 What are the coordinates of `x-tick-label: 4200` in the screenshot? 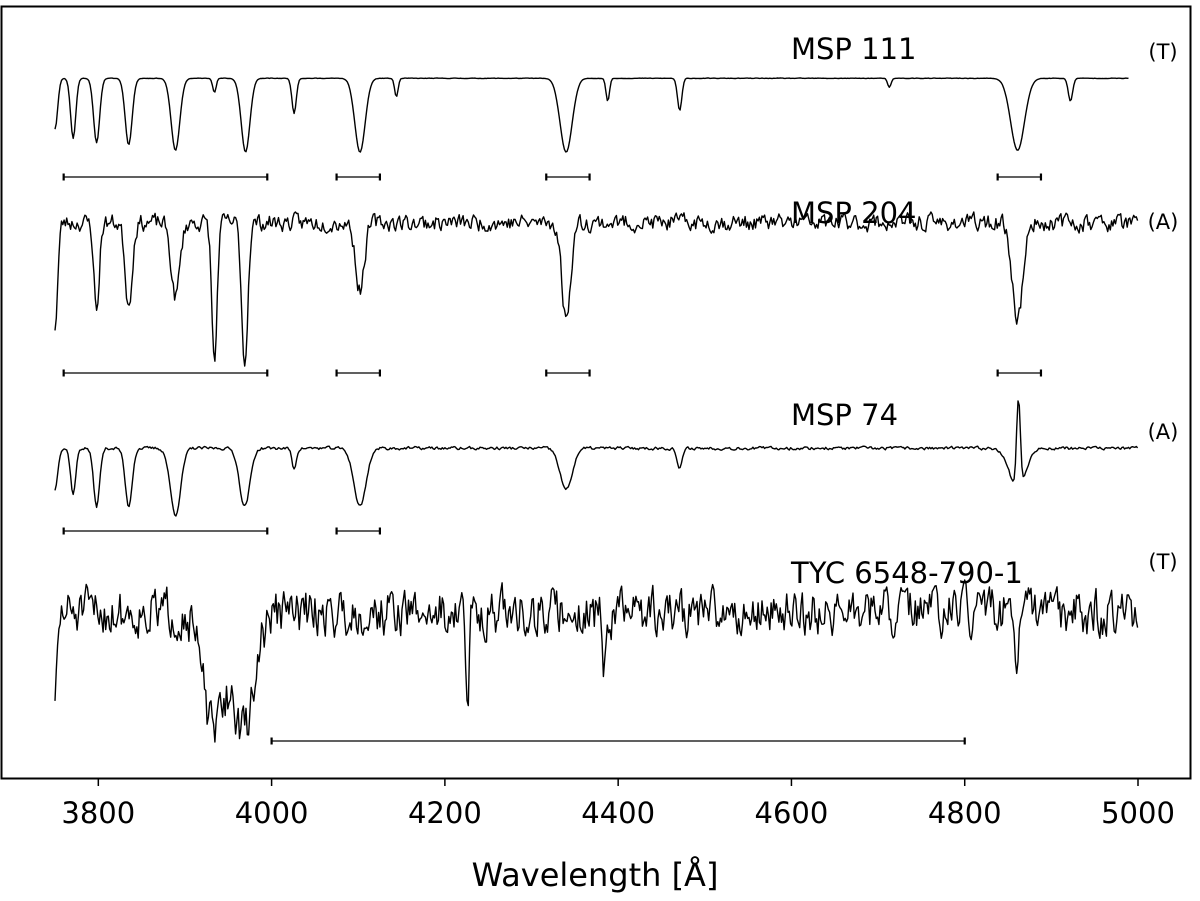 It's located at (445, 813).